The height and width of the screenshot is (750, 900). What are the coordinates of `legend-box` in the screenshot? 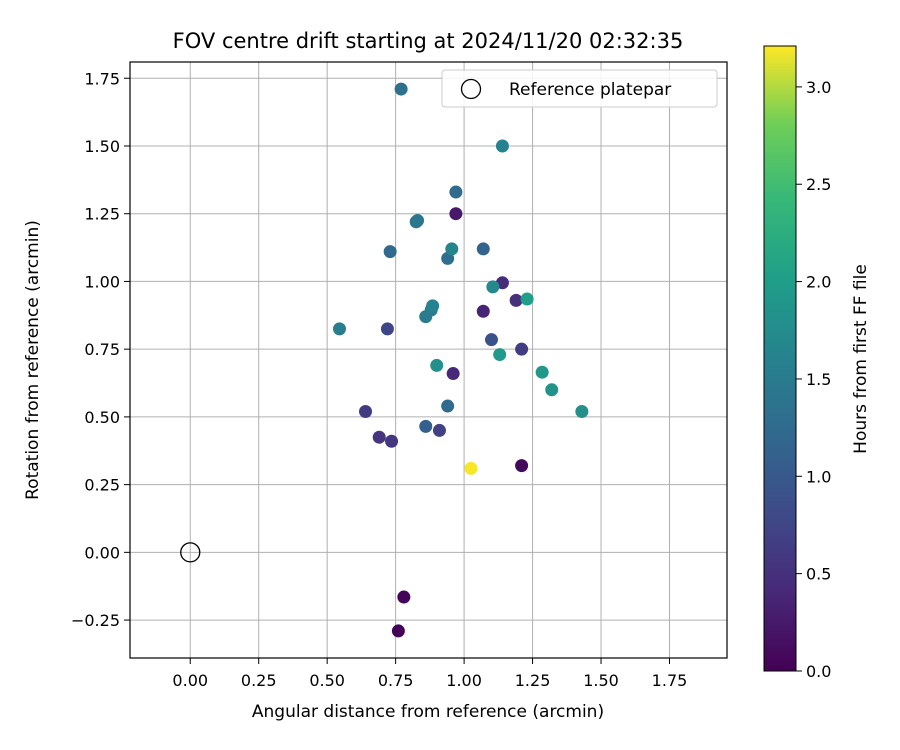 It's located at (579, 88).